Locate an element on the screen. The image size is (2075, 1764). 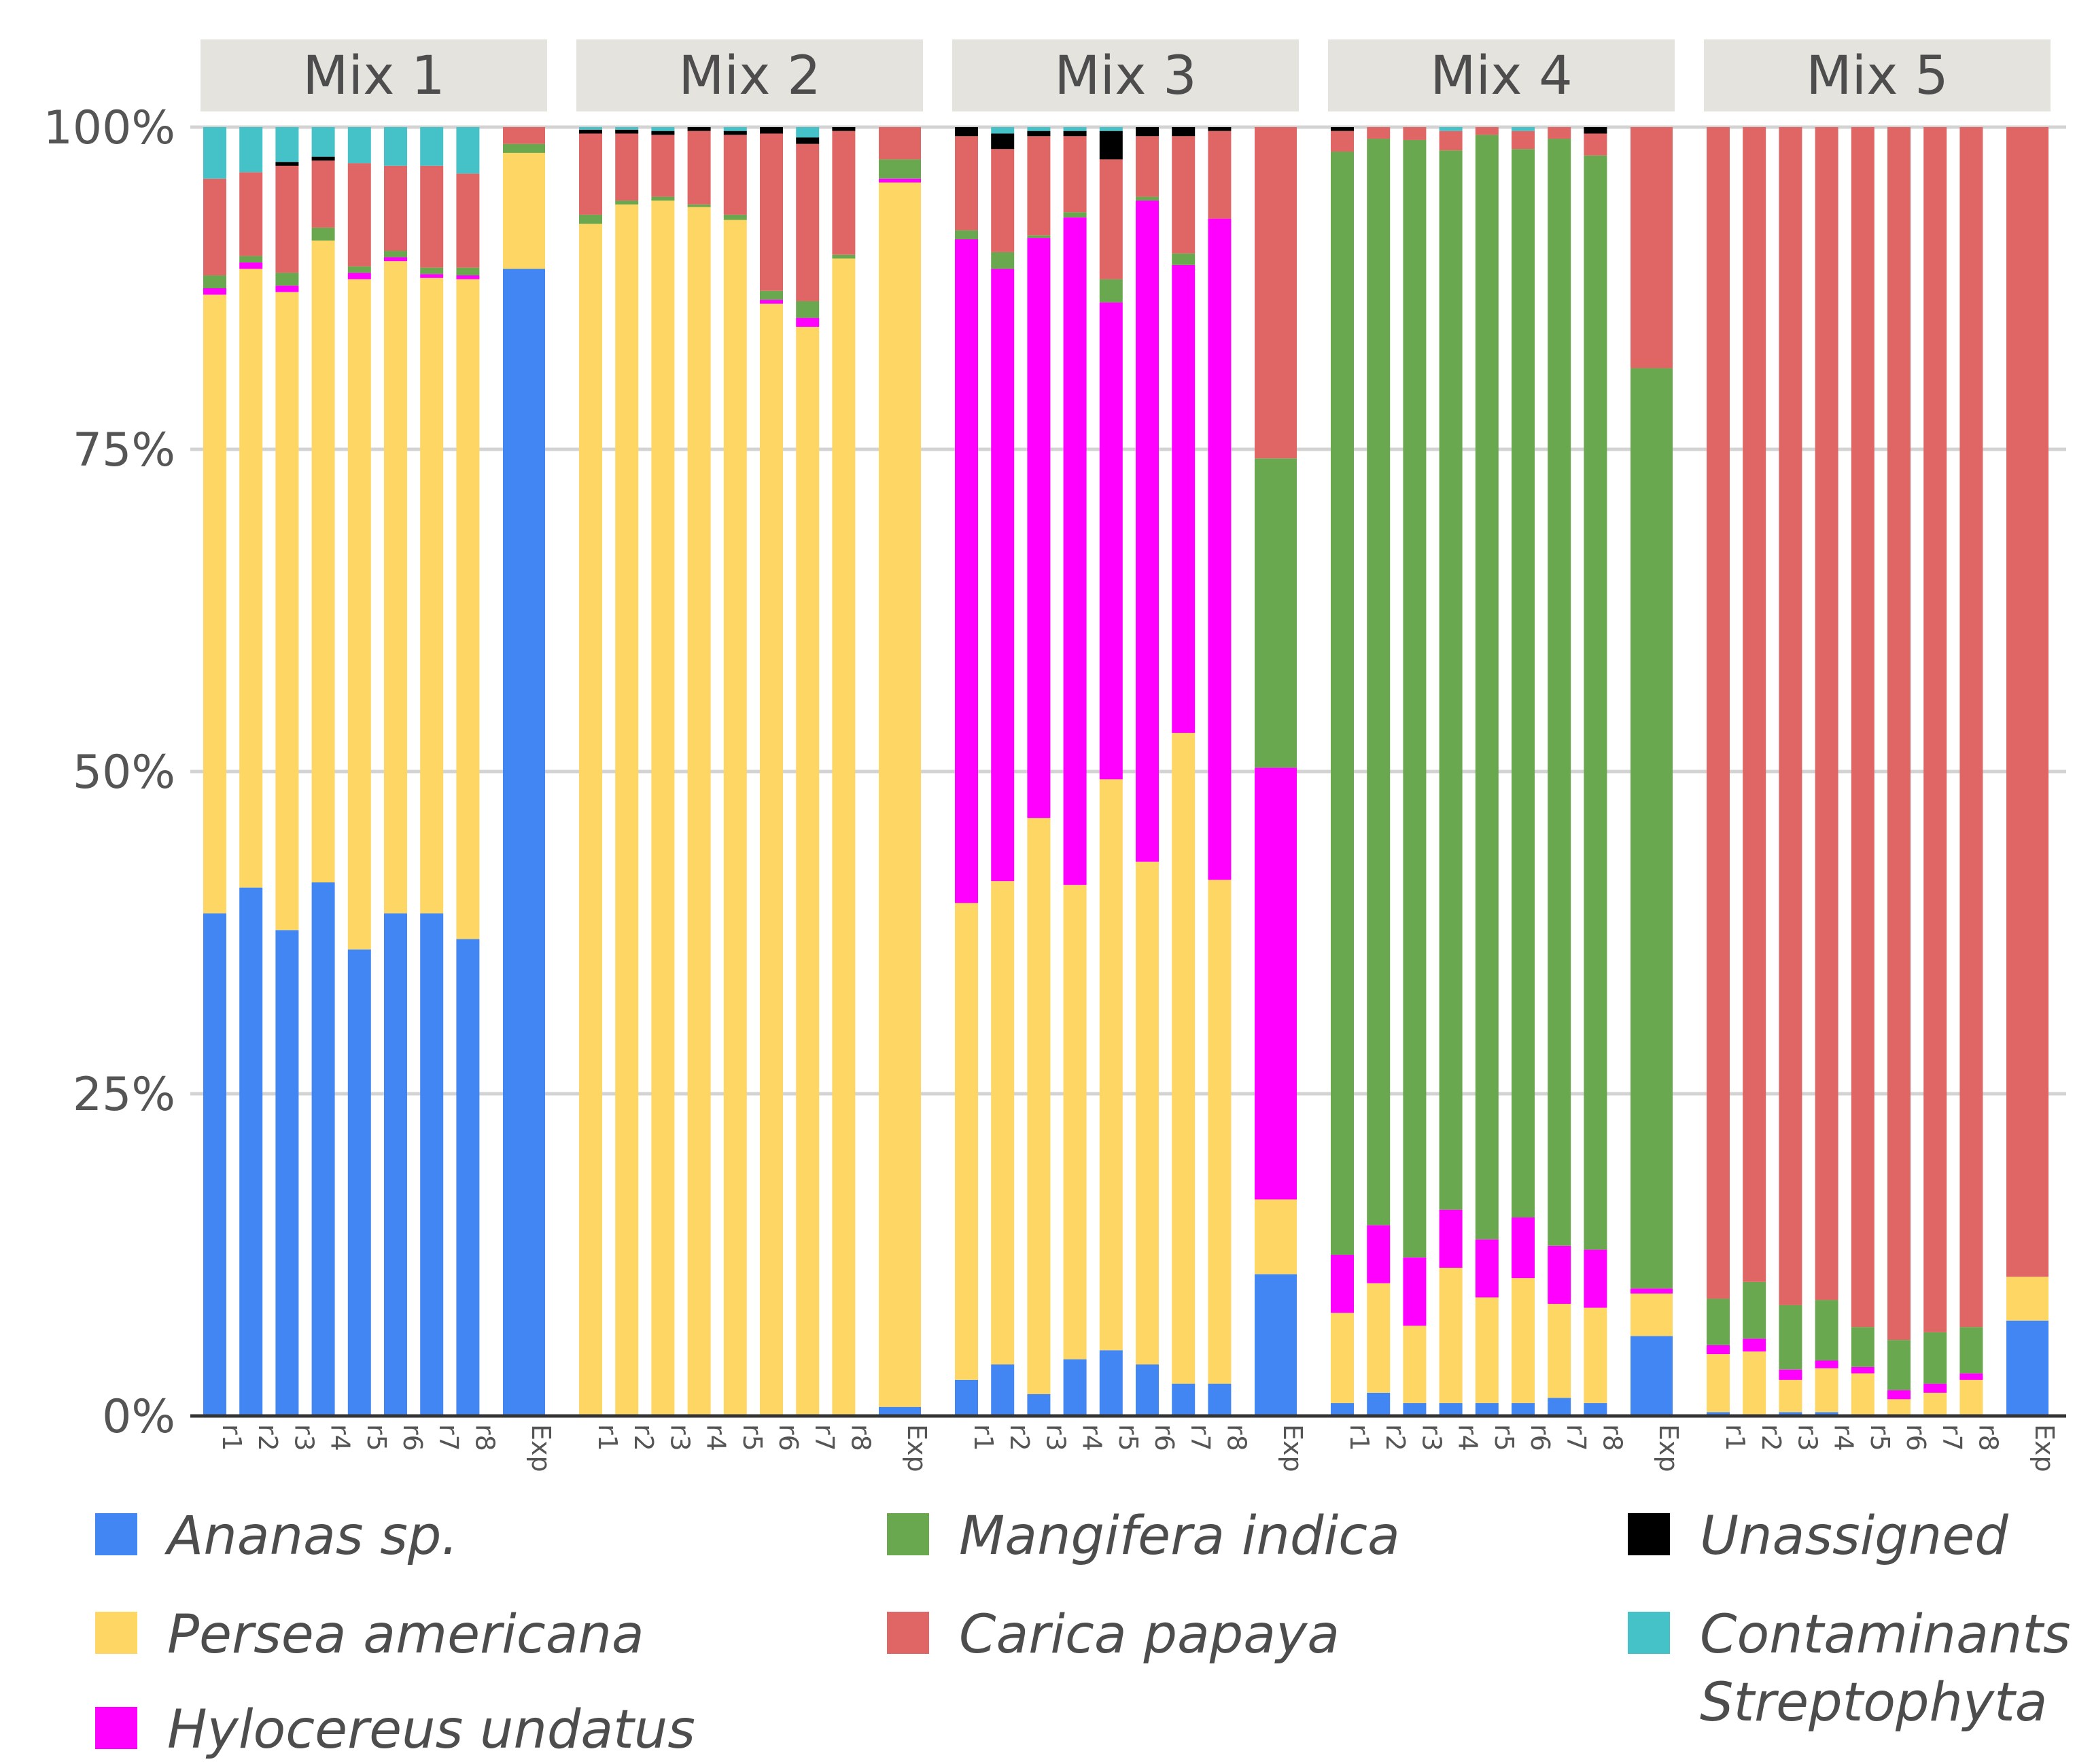
legend-item-contaminants: Contaminants Streptophyta is located at coordinates (1849, 1667).